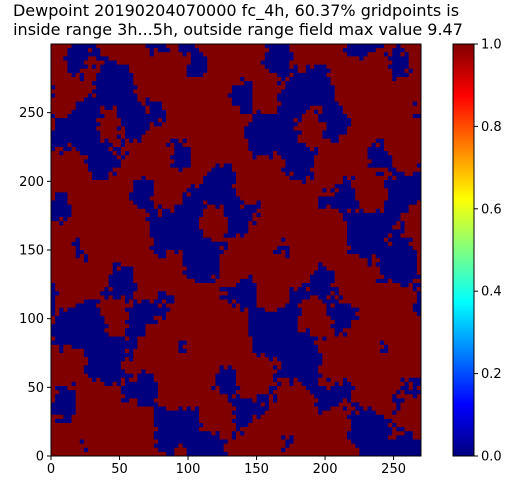  What do you see at coordinates (31, 251) in the screenshot?
I see `y-tick-label: 150` at bounding box center [31, 251].